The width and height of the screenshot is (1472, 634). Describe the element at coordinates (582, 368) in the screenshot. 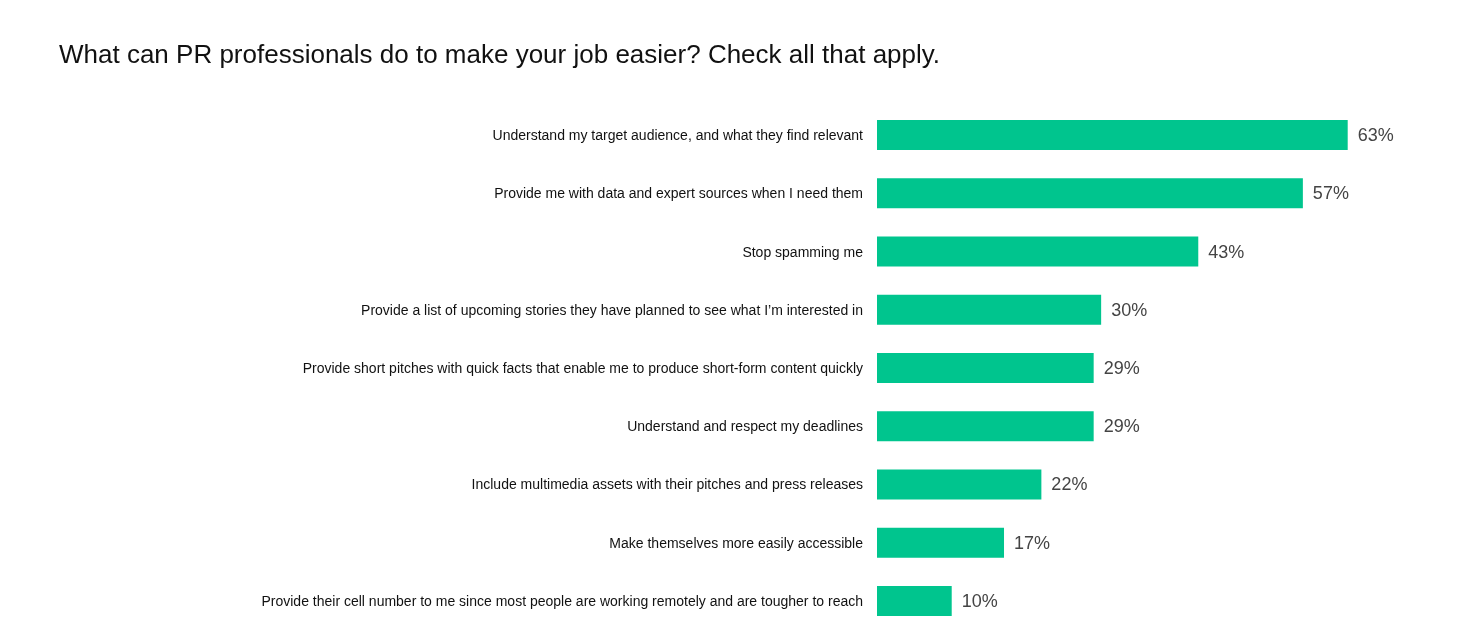

I see `y-tick-label: Provide short pitches with quick facts that enable me to produce short-form content quickly` at that location.